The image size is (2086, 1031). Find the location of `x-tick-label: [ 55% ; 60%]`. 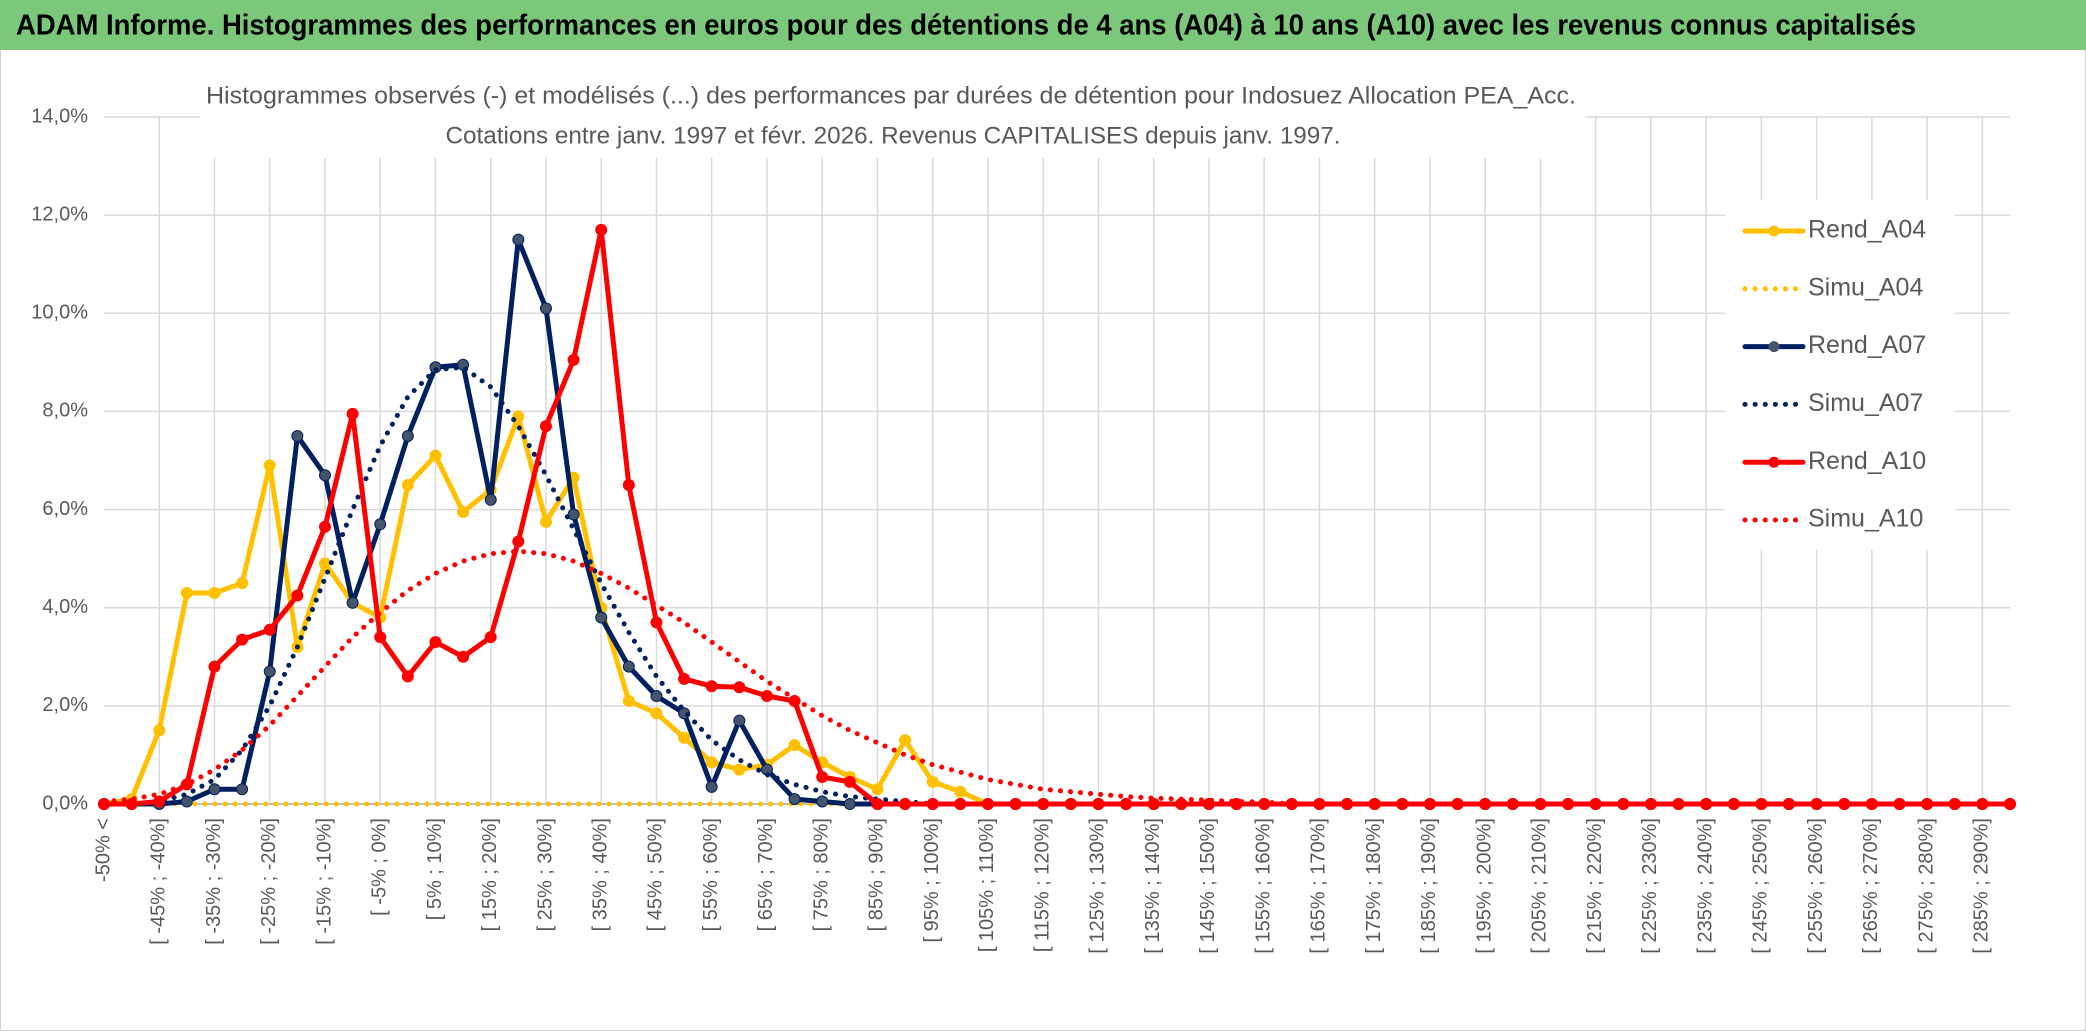

x-tick-label: [ 55% ; 60%] is located at coordinates (711, 874).